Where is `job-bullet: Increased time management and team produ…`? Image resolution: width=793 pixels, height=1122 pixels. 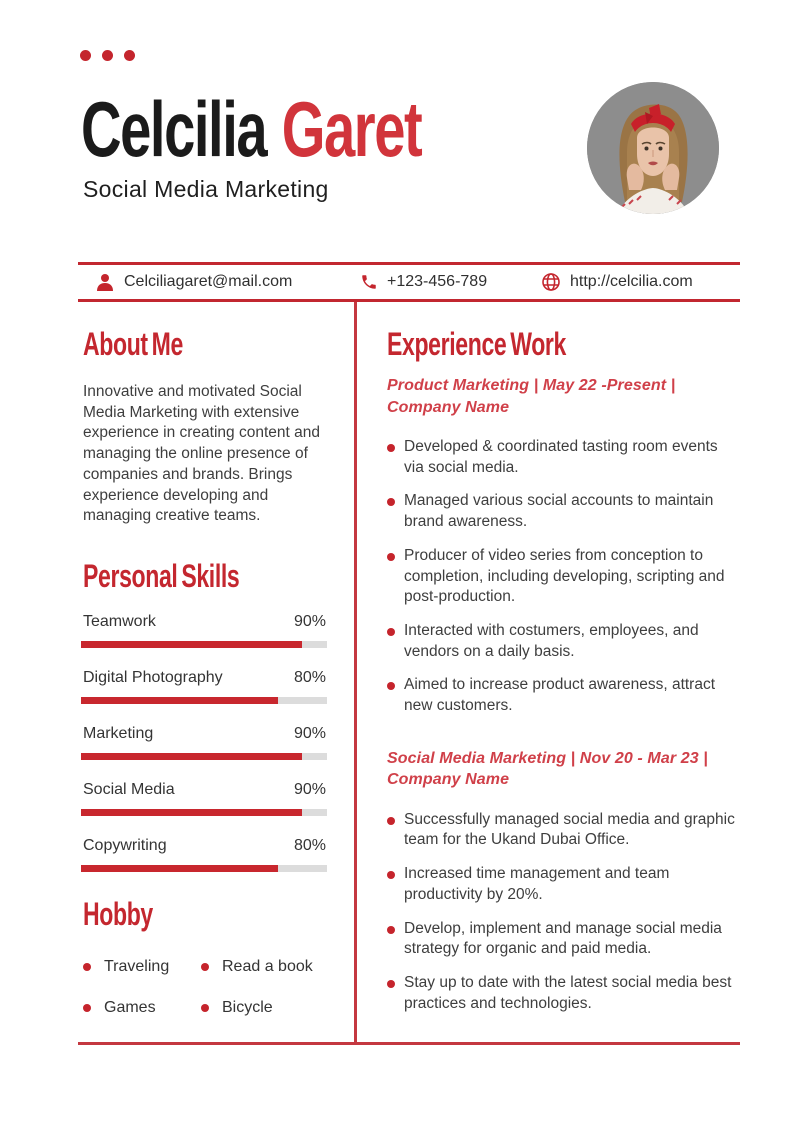
job-bullet: Increased time management and team produ… is located at coordinates (563, 884).